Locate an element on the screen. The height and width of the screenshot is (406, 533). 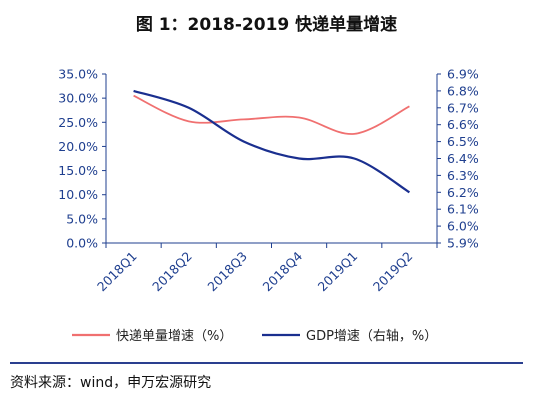
chart-series is located at coordinates (271, 141).